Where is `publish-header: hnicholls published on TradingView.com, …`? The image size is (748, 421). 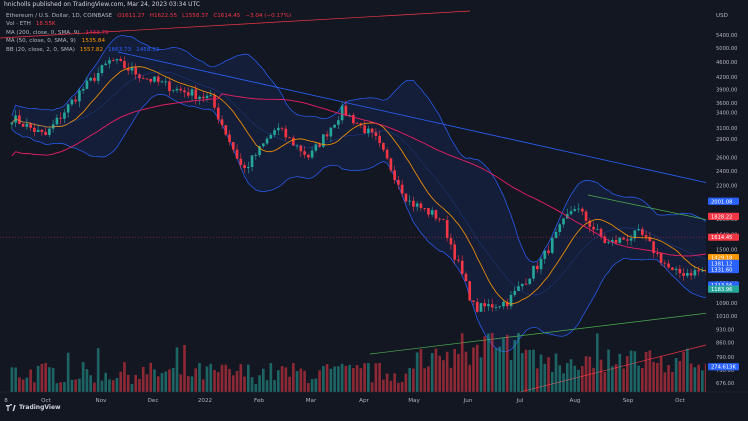 publish-header: hnicholls published on TradingView.com, … is located at coordinates (102, 4).